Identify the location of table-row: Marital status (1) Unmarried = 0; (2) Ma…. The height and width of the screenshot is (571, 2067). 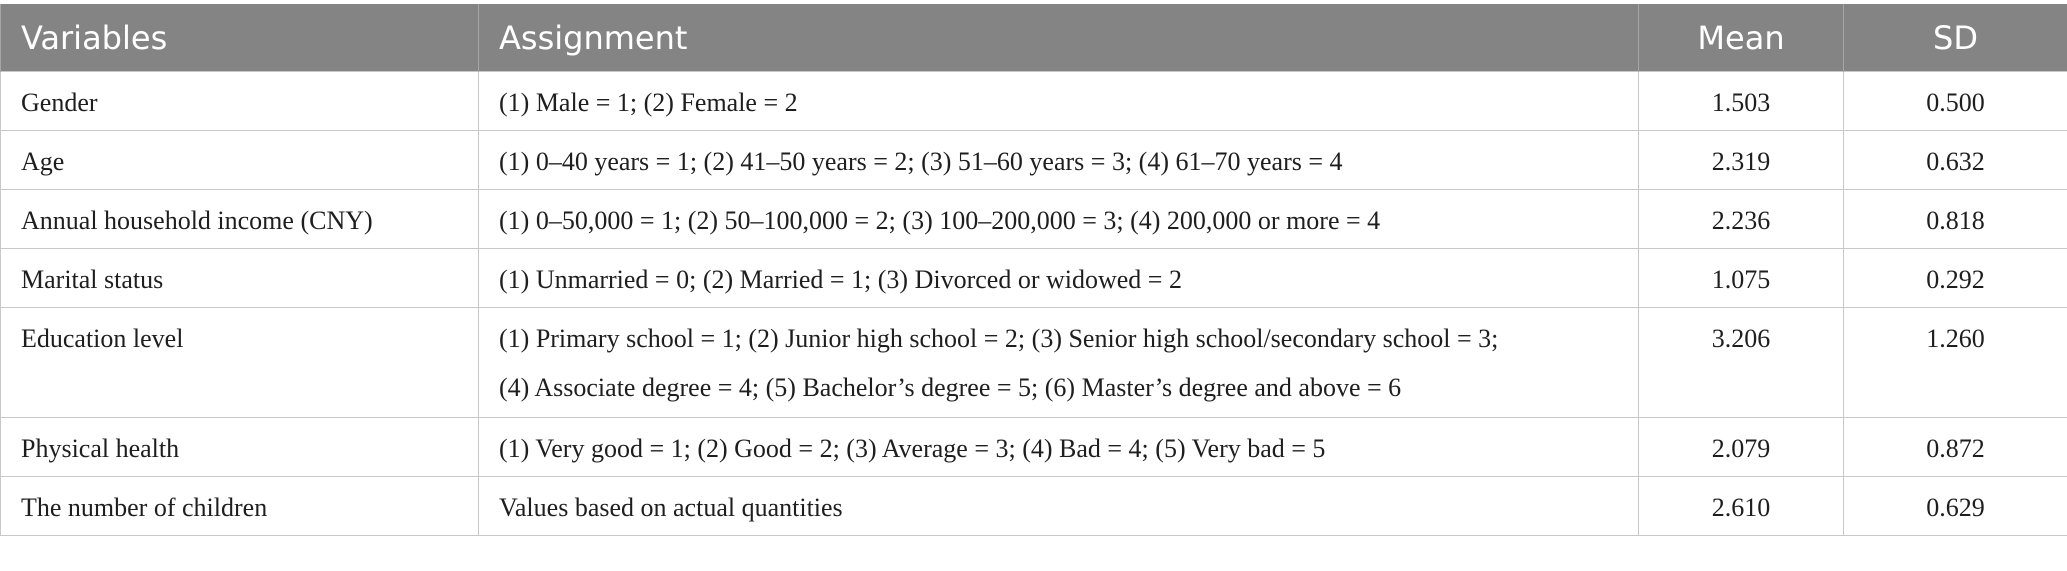
(1033, 278).